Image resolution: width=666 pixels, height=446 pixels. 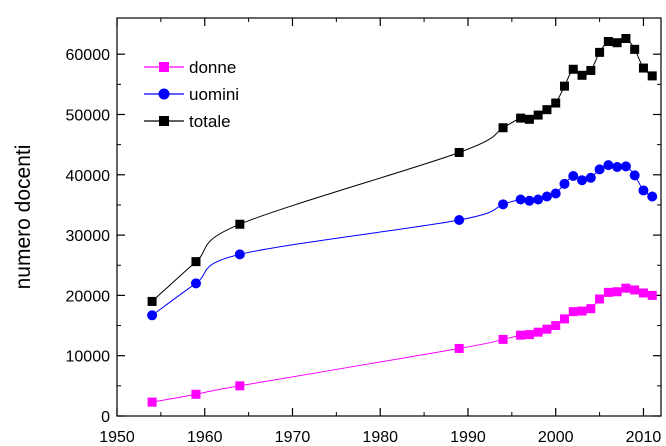 What do you see at coordinates (117, 437) in the screenshot?
I see `x-tick-label: 1950` at bounding box center [117, 437].